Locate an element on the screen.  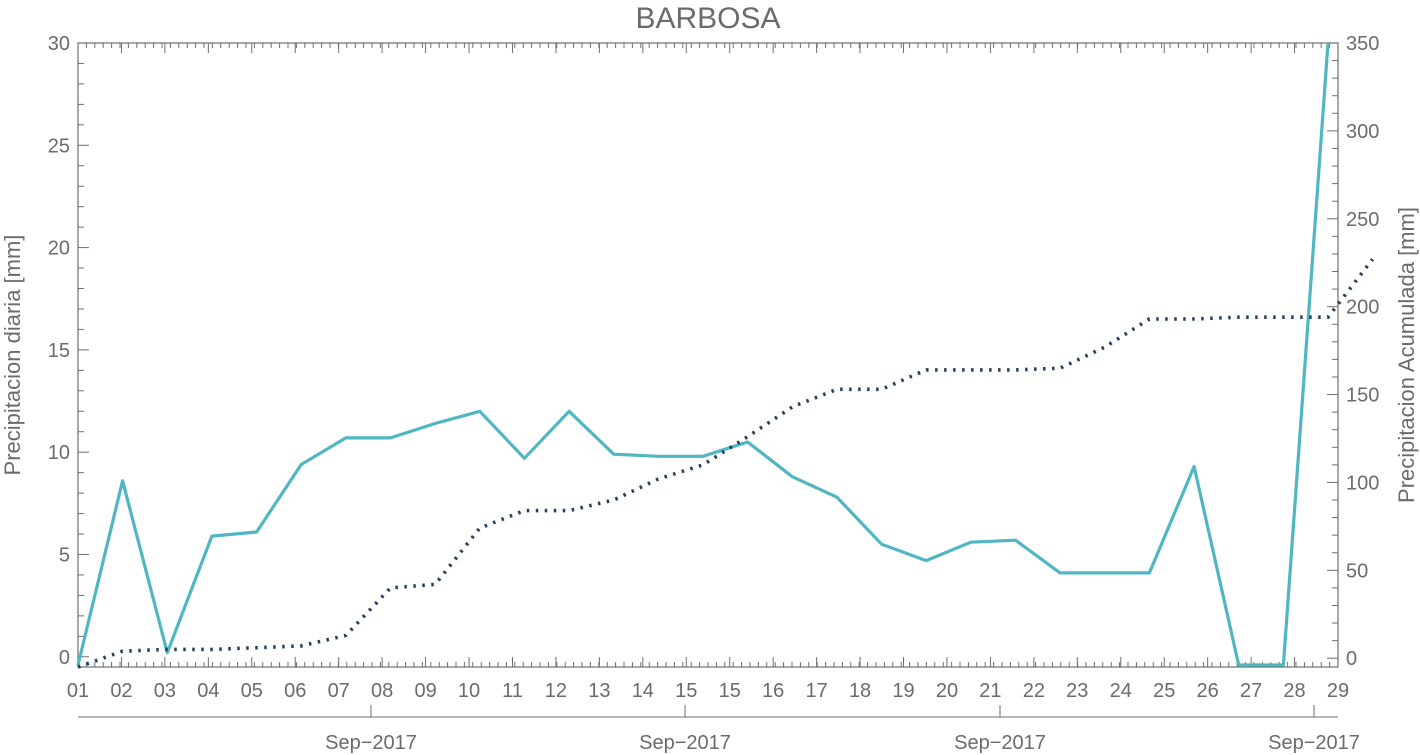
left-tick-label: 20 is located at coordinates (59, 249).